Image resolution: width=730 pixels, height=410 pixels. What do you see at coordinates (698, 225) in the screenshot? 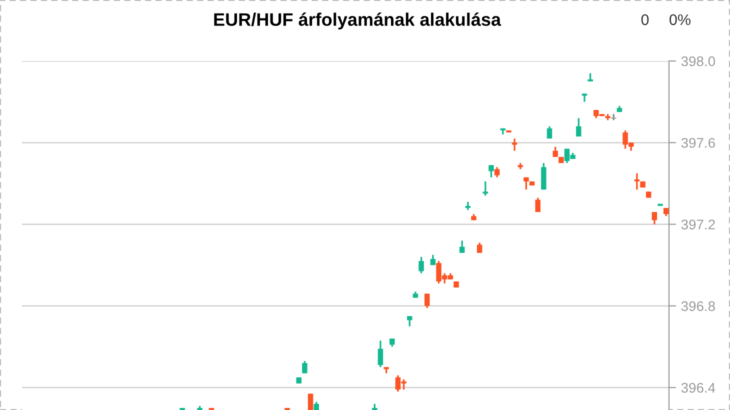
I see `y-tick-label: 397.2` at bounding box center [698, 225].